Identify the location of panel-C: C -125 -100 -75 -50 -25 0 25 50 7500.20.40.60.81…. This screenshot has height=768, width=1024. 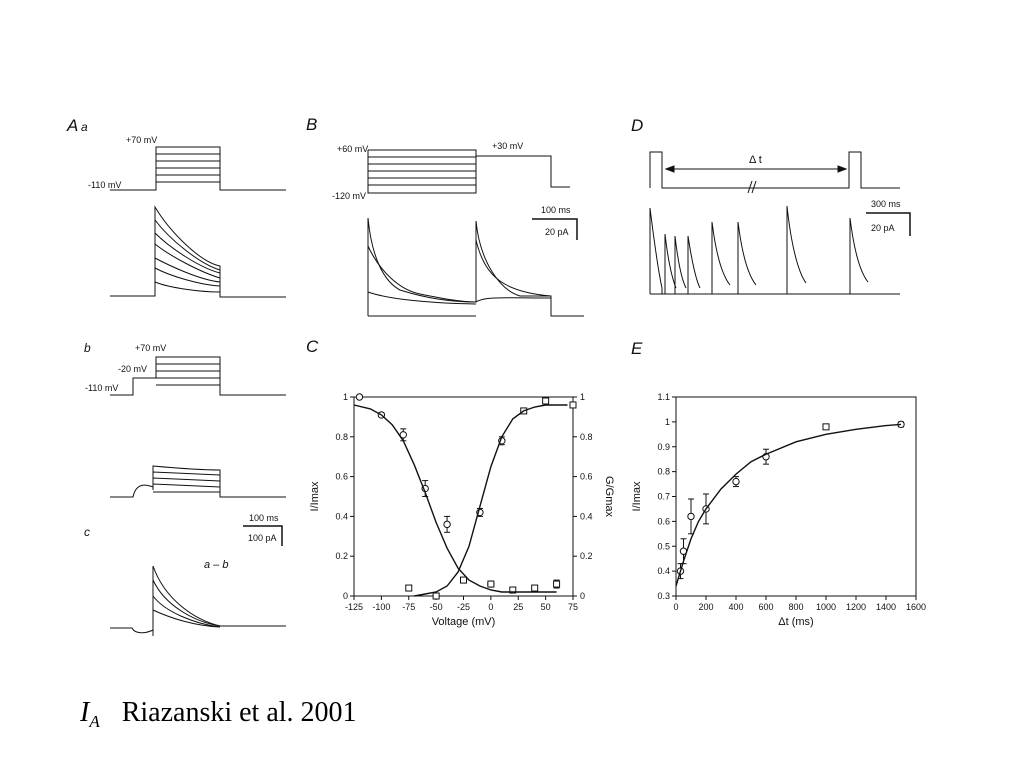
(460, 482).